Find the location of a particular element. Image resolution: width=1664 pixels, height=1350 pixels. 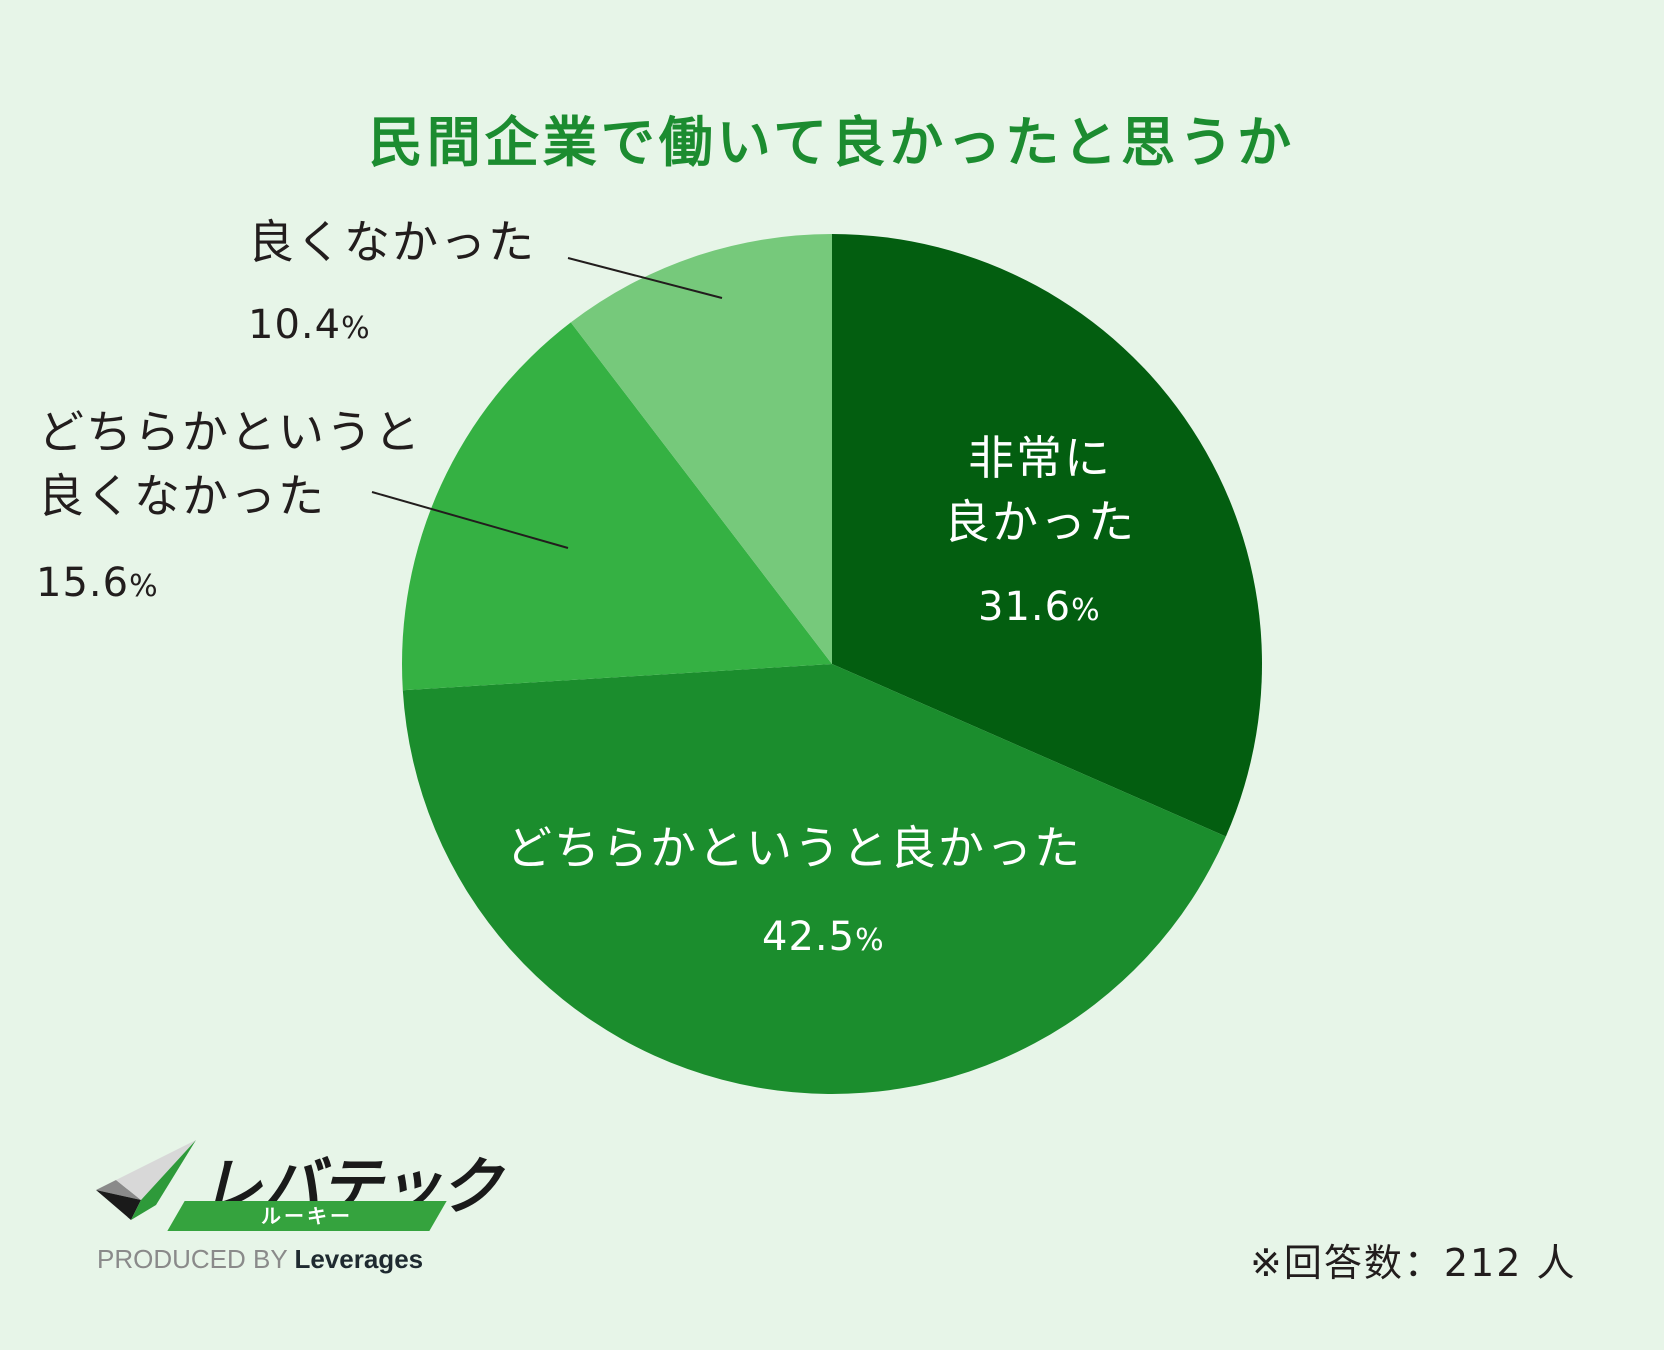

chart-title: 民間企業で働いて良かったと思うか is located at coordinates (832, 142).